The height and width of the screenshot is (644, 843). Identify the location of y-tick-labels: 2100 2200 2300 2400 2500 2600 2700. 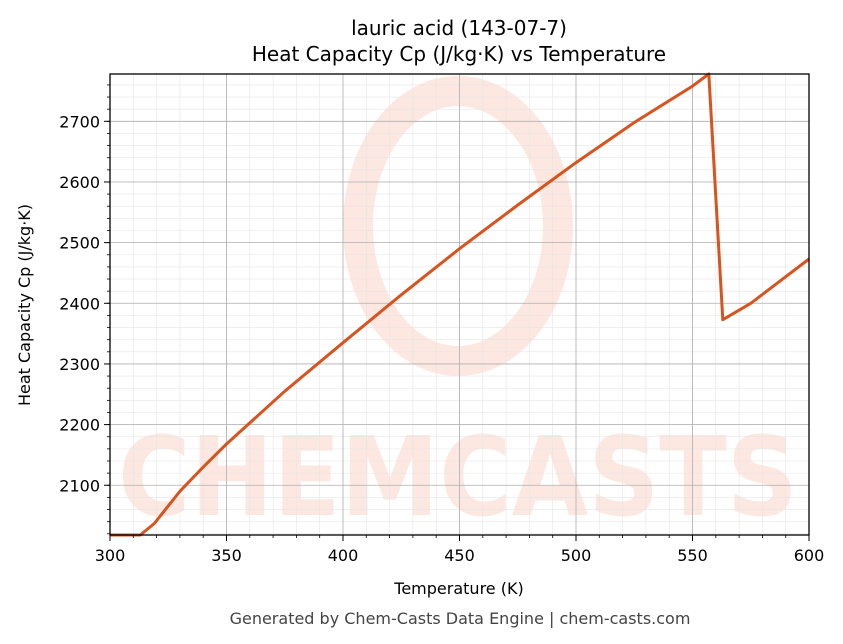
(79, 303).